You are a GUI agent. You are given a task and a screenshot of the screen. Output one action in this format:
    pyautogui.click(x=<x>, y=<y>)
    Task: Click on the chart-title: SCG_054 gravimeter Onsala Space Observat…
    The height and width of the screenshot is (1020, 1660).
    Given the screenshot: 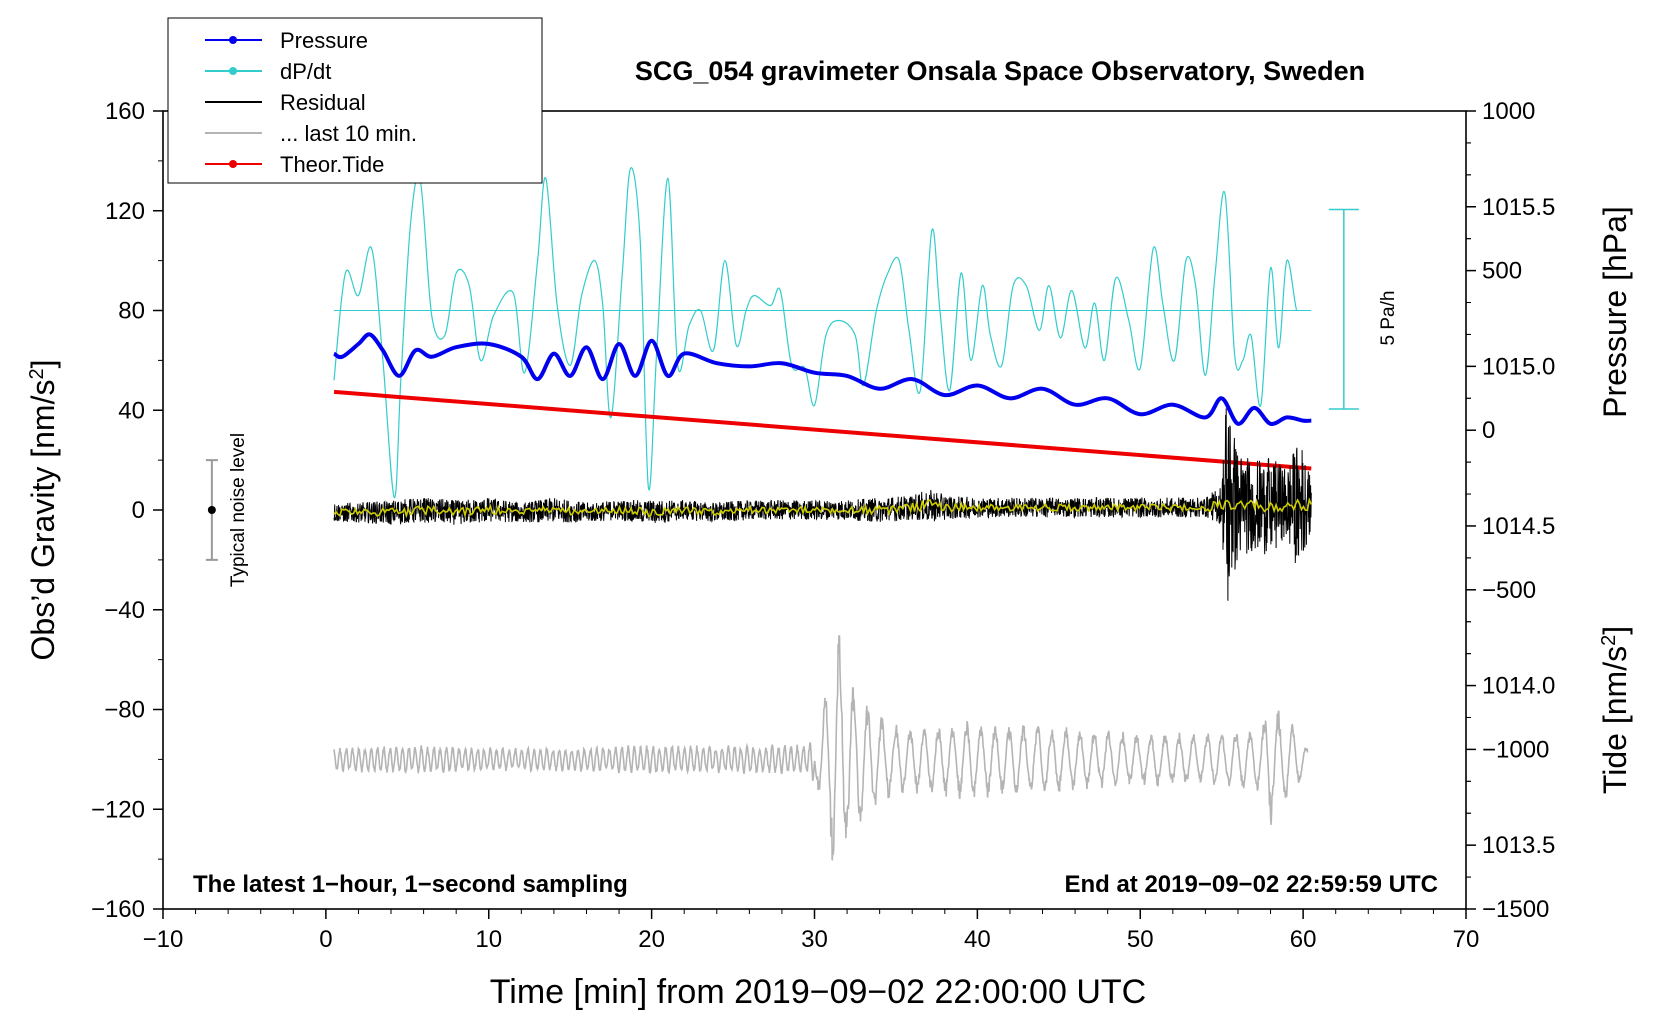 What is the action you would take?
    pyautogui.click(x=1000, y=71)
    